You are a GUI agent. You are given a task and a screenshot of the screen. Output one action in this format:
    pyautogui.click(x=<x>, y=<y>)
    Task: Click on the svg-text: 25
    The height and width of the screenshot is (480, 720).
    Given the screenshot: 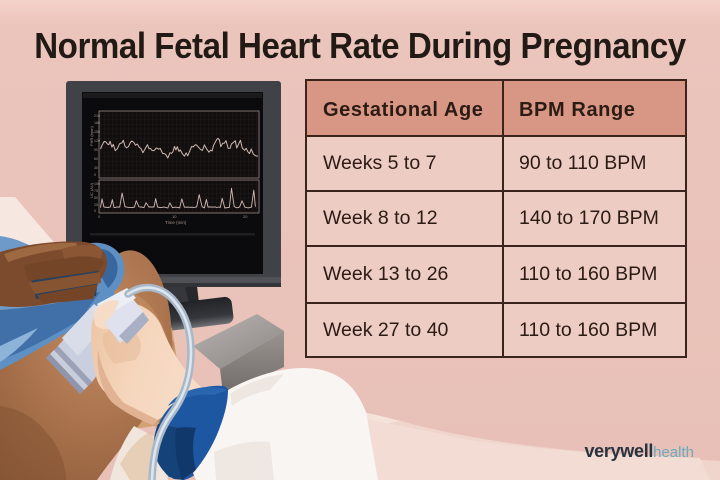 What is the action you would take?
    pyautogui.click(x=96, y=205)
    